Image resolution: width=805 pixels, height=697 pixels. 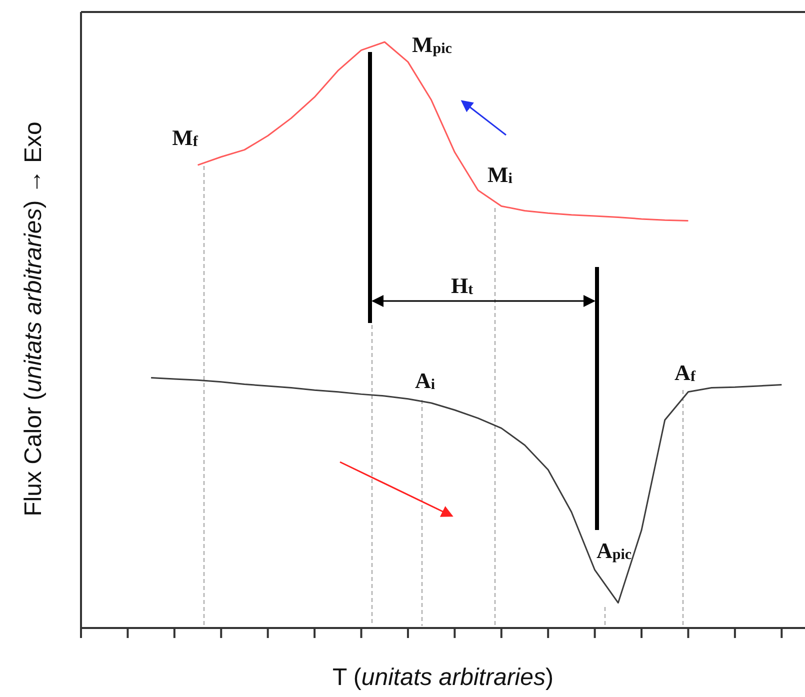 What do you see at coordinates (425, 380) in the screenshot?
I see `annotation: A$_{i}$` at bounding box center [425, 380].